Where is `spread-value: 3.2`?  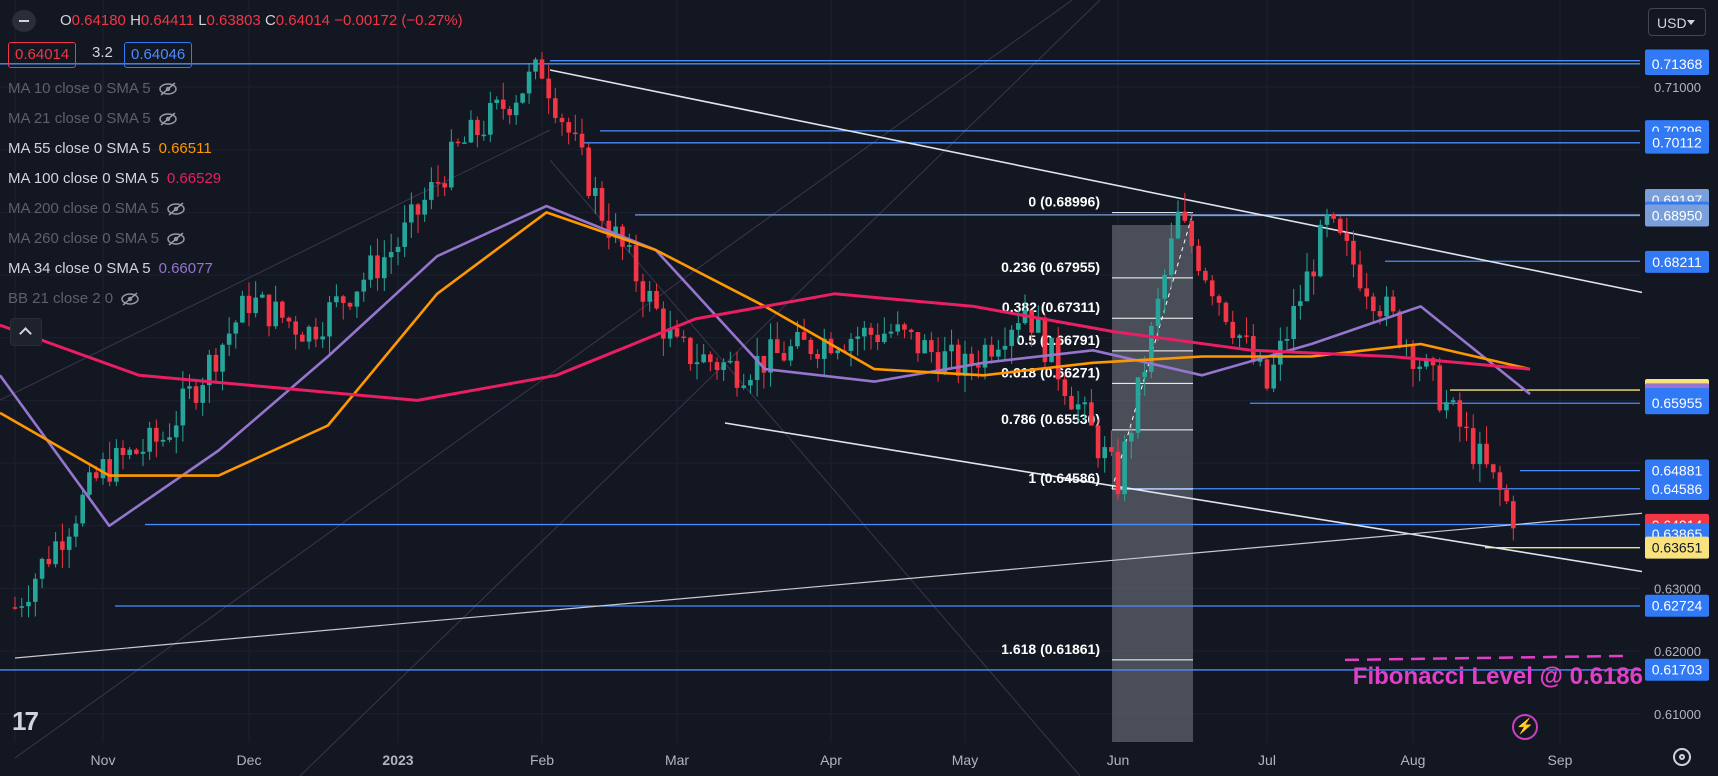
spread-value: 3.2 is located at coordinates (102, 52).